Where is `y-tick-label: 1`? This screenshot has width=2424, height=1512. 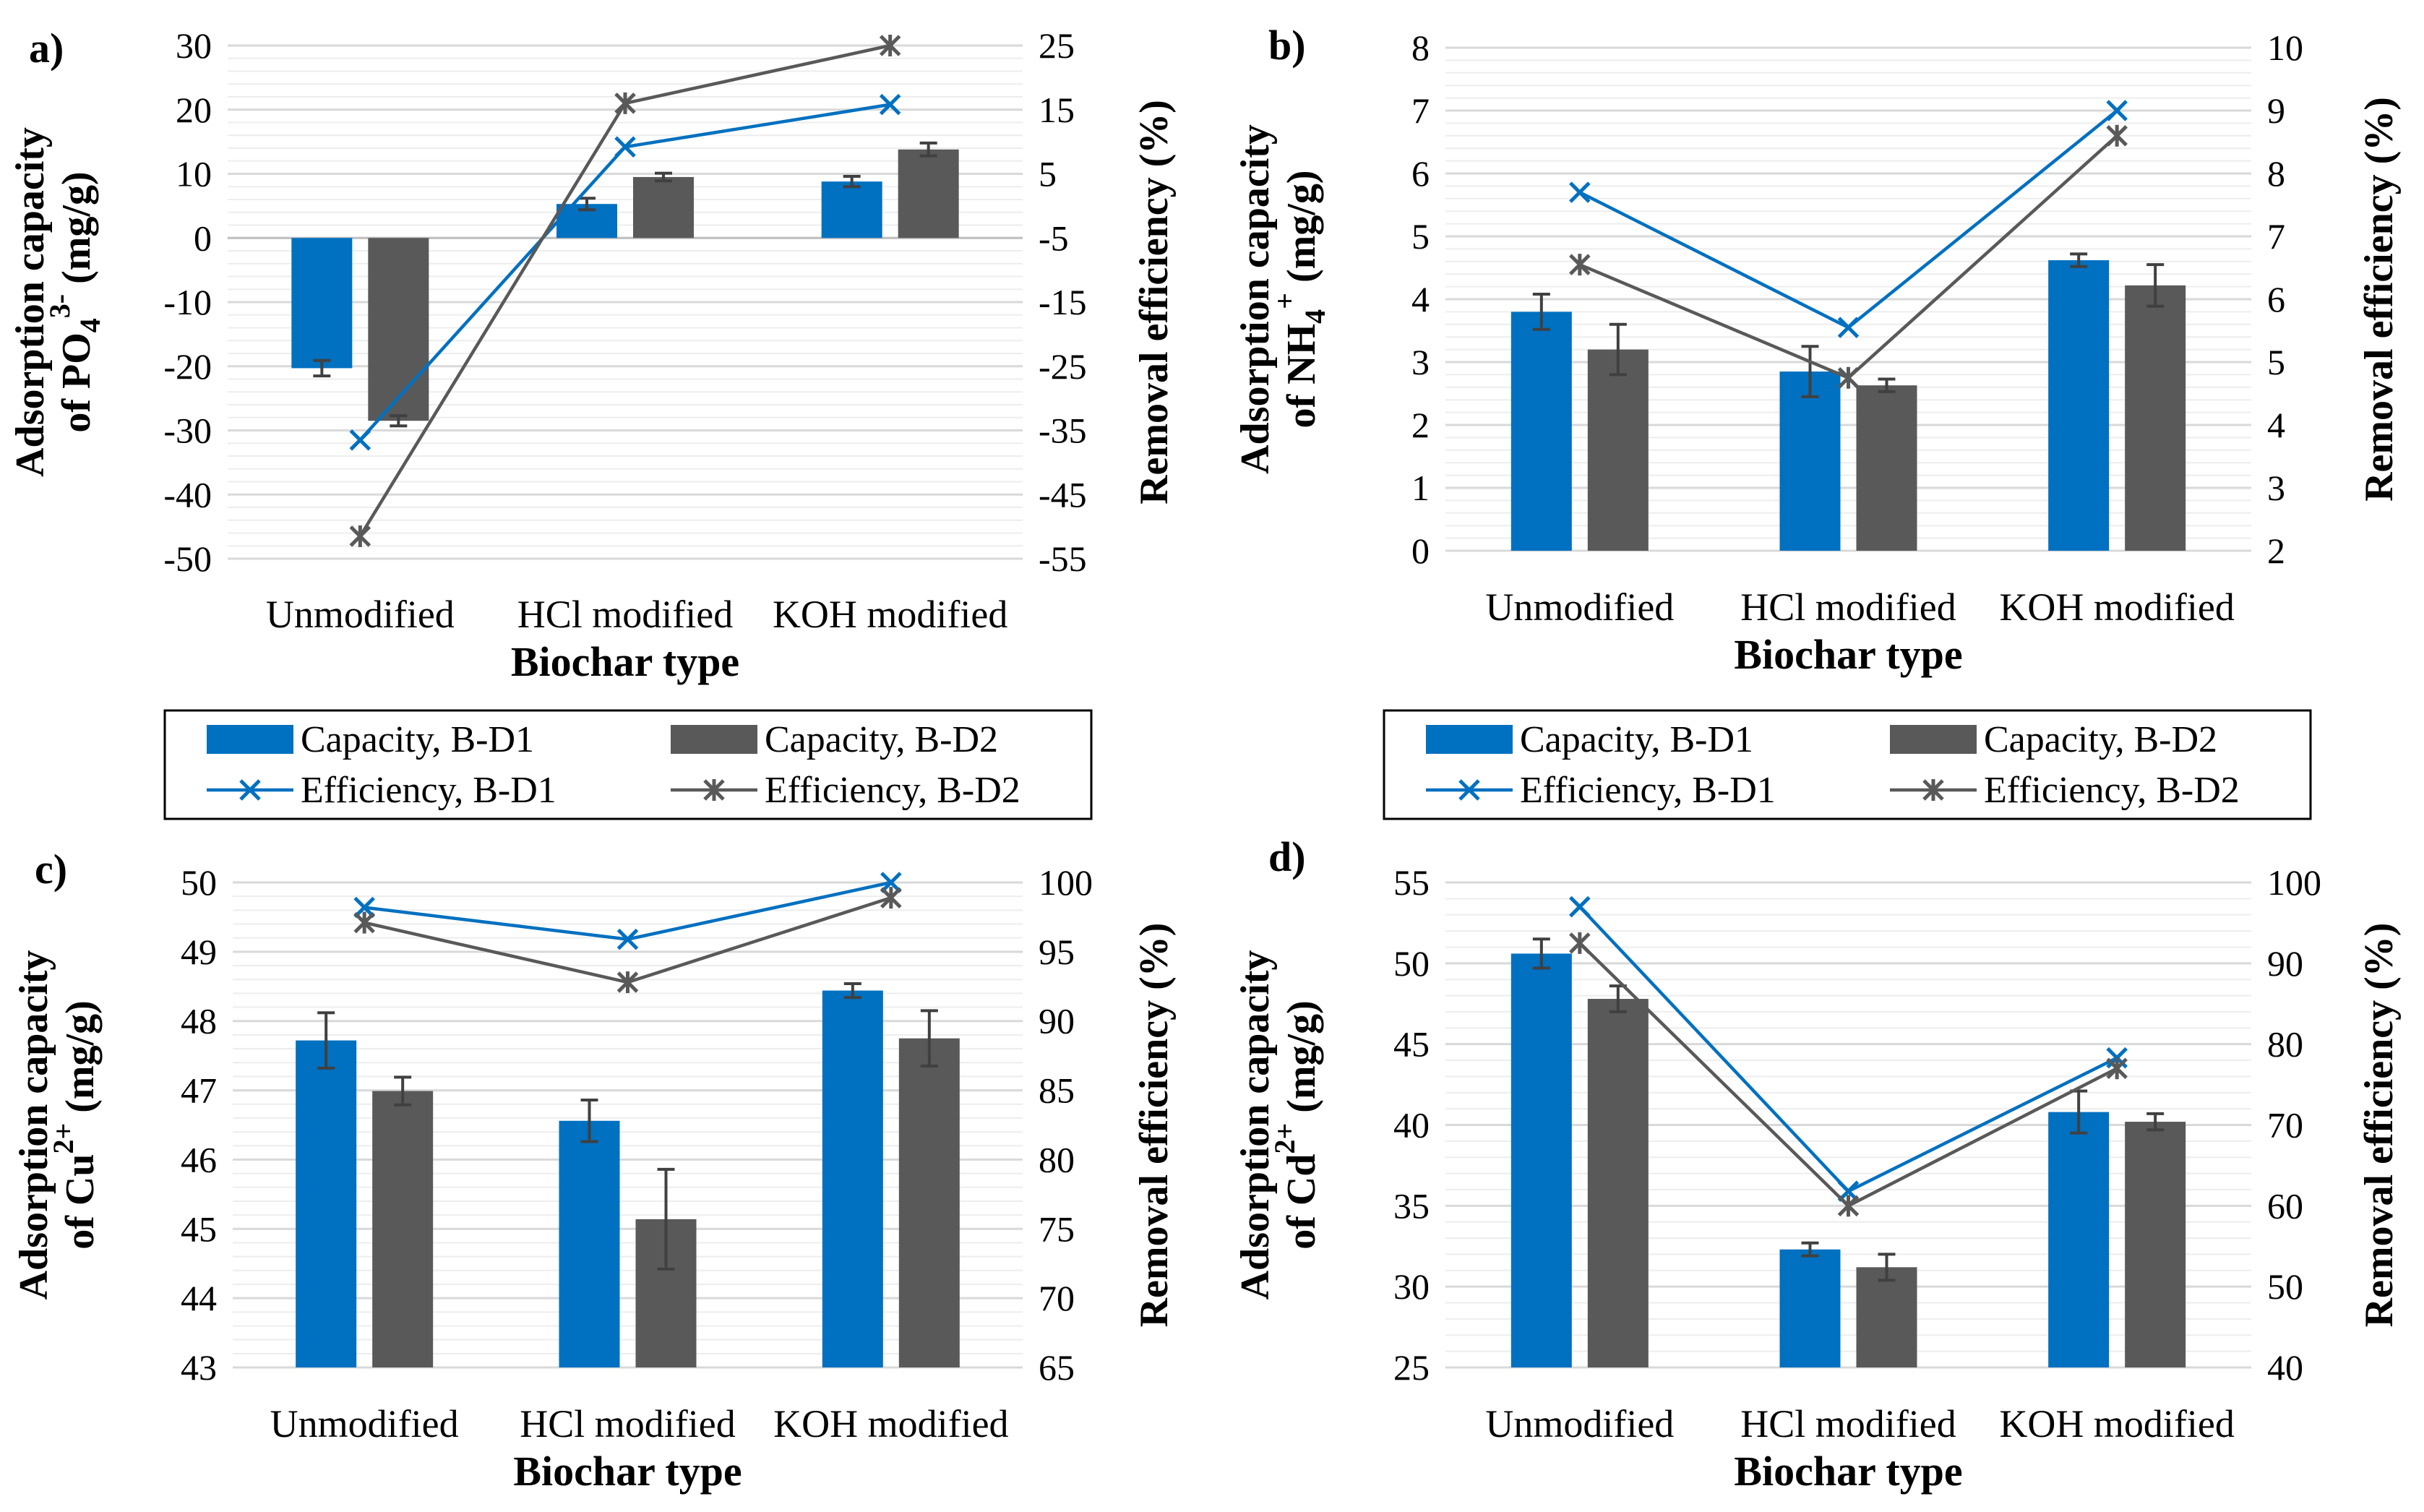 y-tick-label: 1 is located at coordinates (1420, 488).